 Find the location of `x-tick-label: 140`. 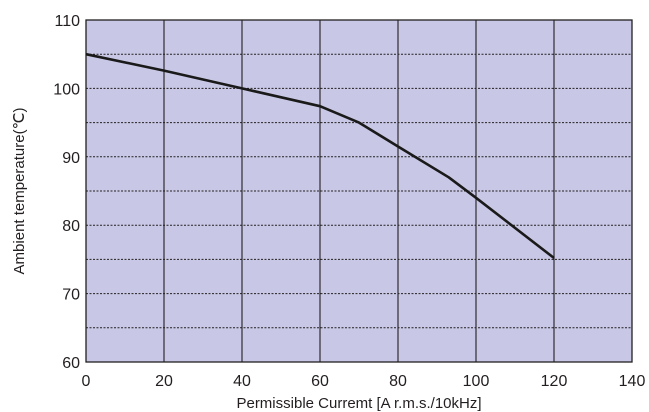

x-tick-label: 140 is located at coordinates (632, 381).